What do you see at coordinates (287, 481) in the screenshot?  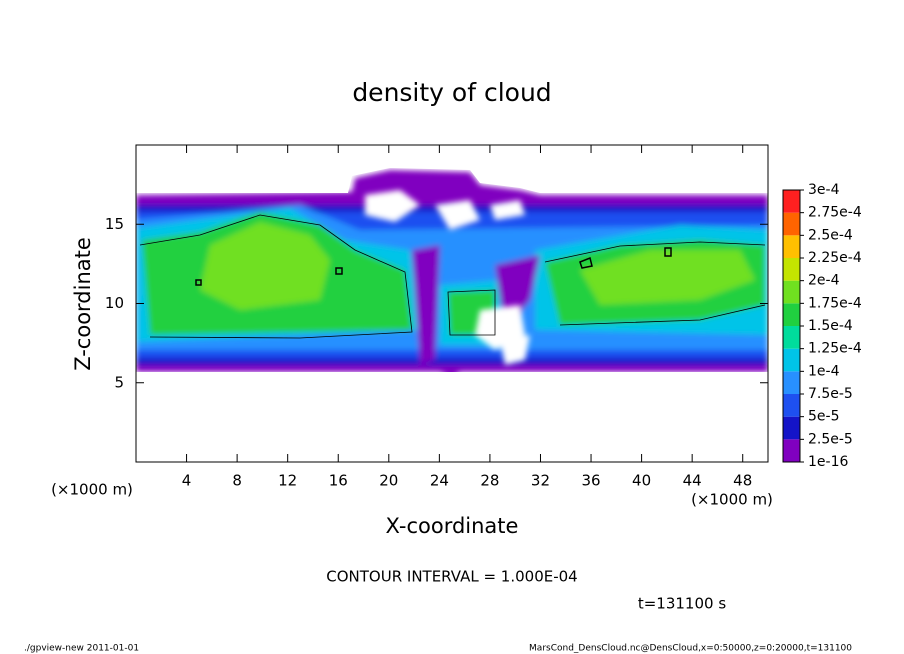 I see `x-tick-label: 12` at bounding box center [287, 481].